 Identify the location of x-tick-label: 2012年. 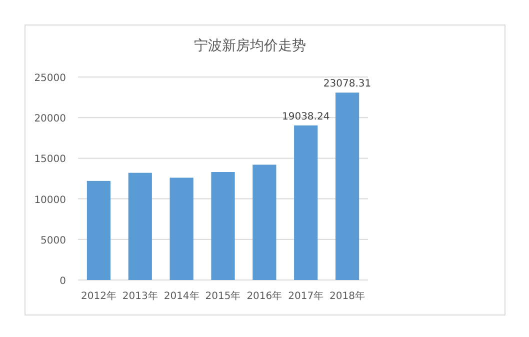
(98, 296).